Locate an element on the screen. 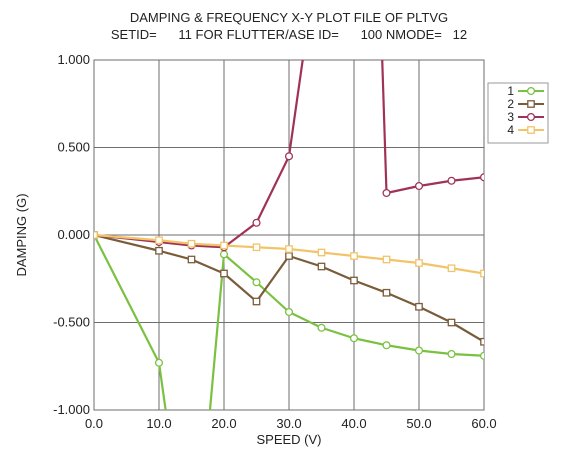  x-tick-label: 20.0 is located at coordinates (223, 423).